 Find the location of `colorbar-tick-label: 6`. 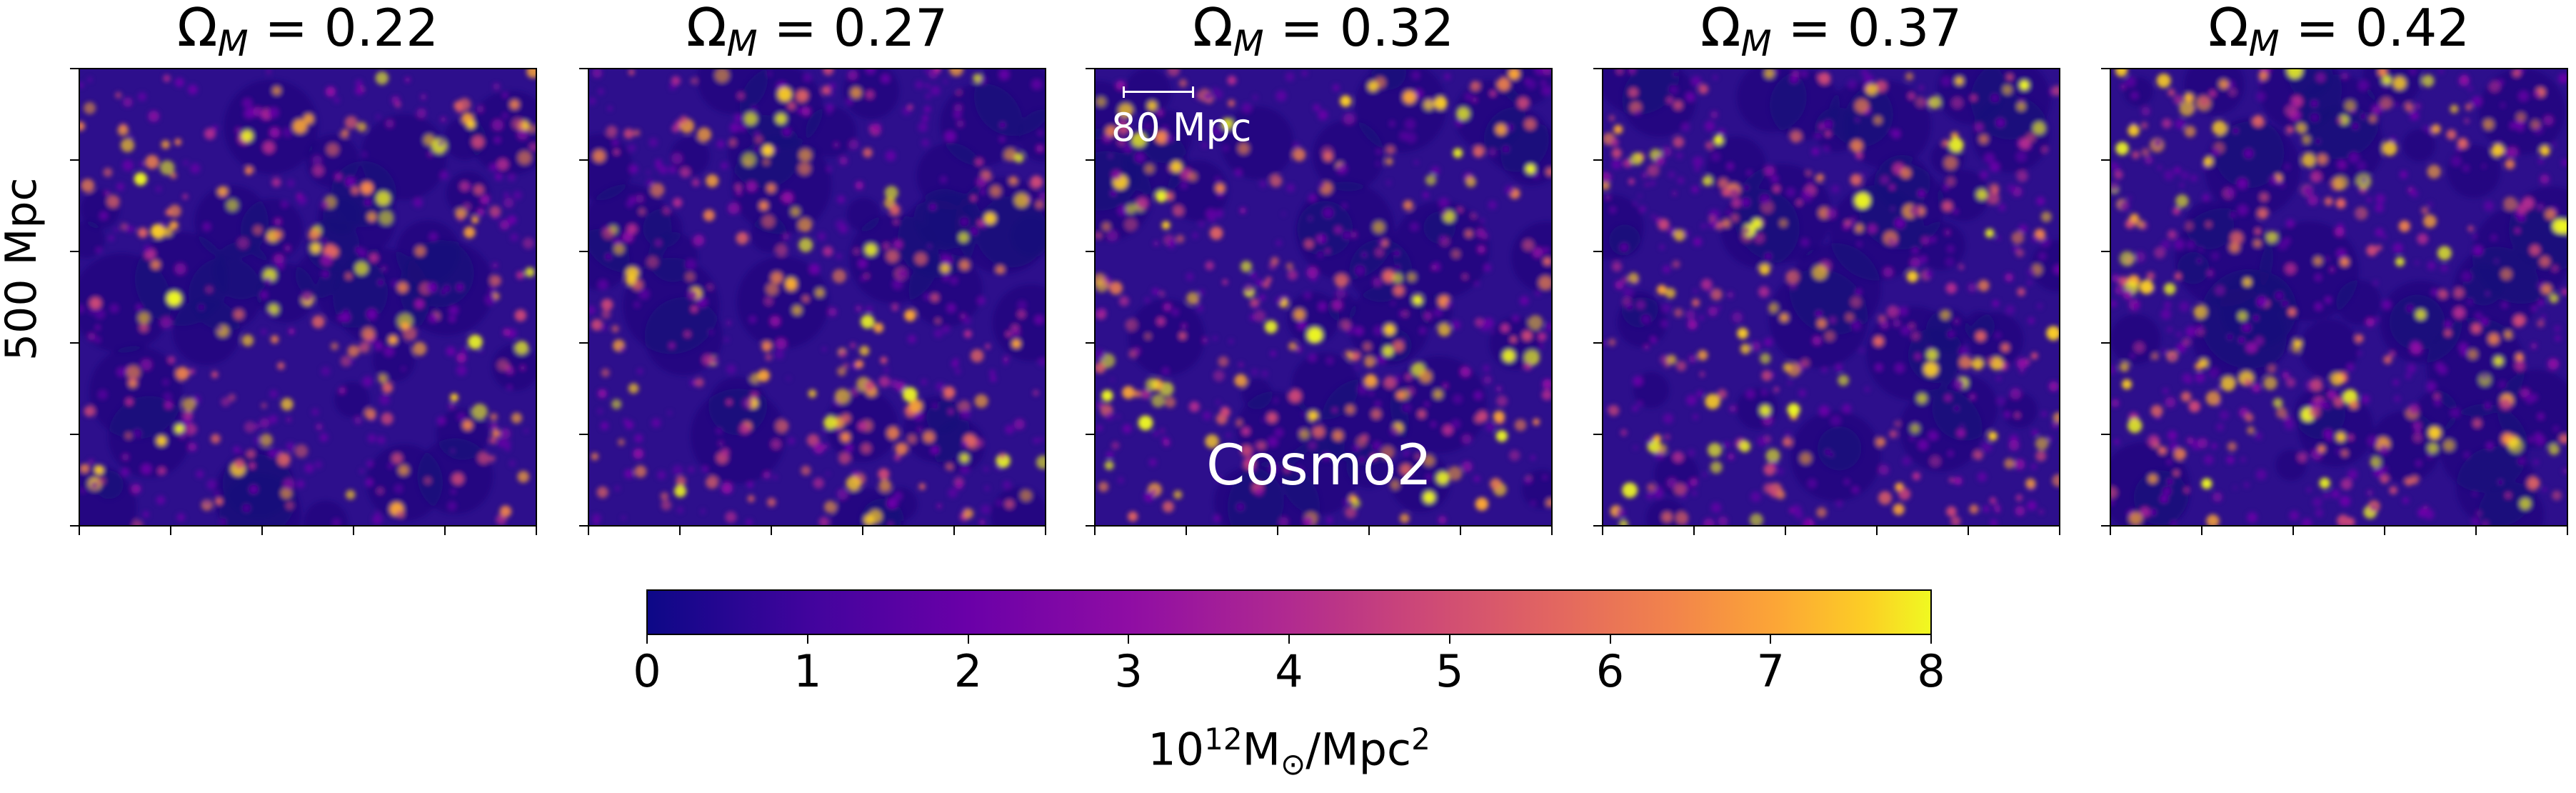

colorbar-tick-label: 6 is located at coordinates (1610, 671).